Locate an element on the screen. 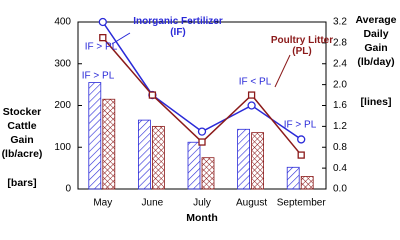 The height and width of the screenshot is (240, 400). legend-label: Poultry Litter (PL) is located at coordinates (302, 46).